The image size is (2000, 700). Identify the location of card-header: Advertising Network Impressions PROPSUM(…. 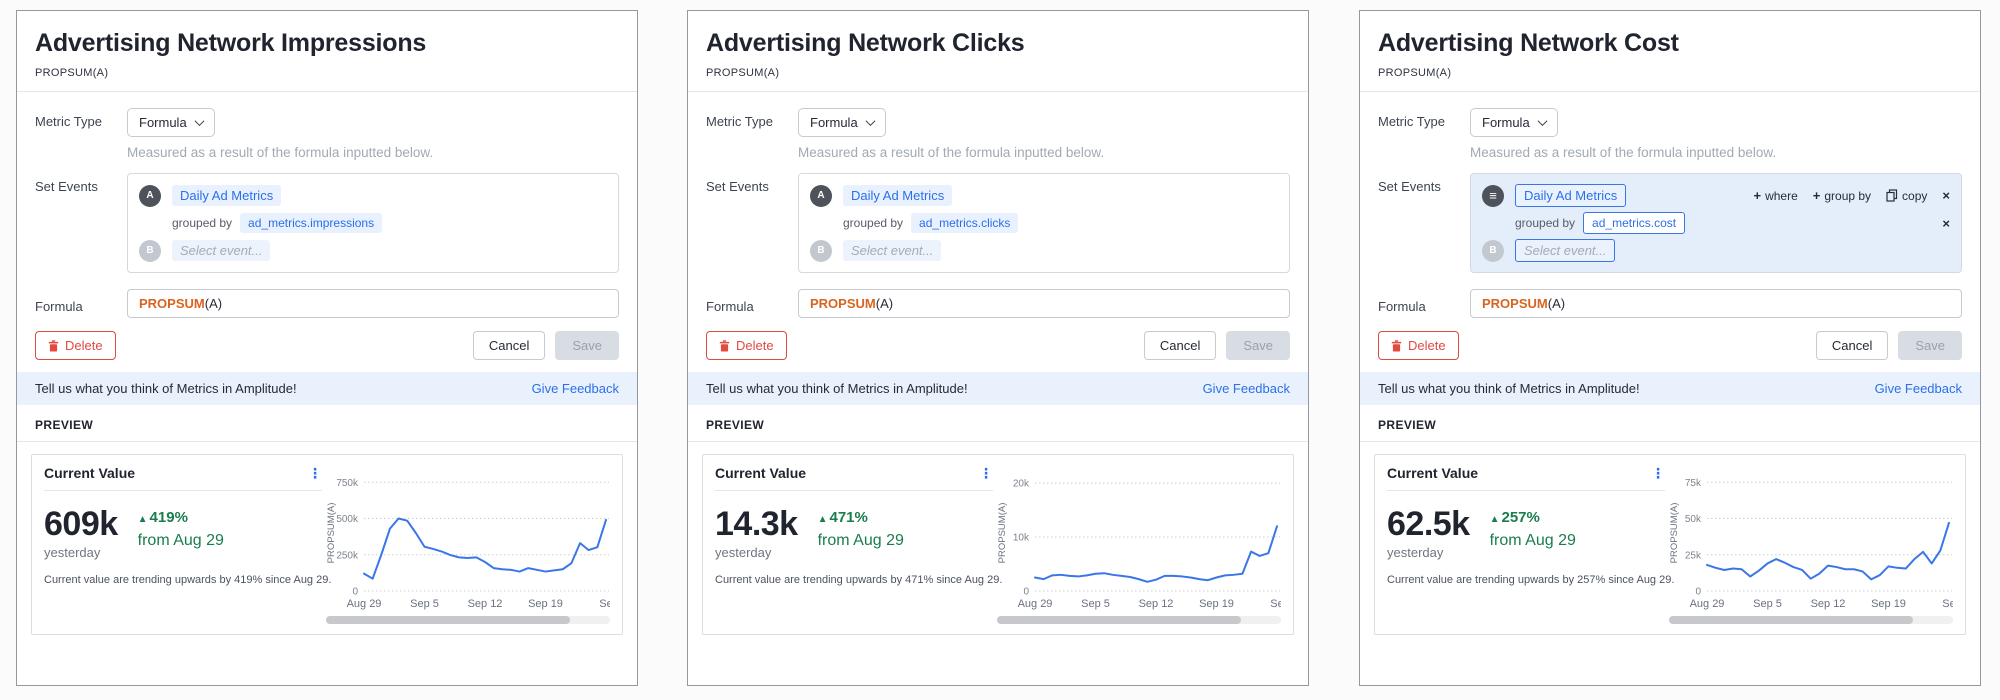
(327, 51).